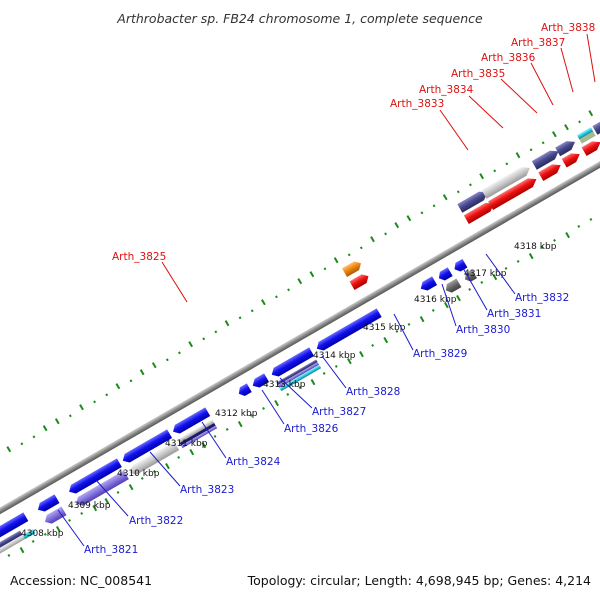 This screenshot has height=600, width=600. What do you see at coordinates (373, 392) in the screenshot?
I see `gene-label: Arth_3828` at bounding box center [373, 392].